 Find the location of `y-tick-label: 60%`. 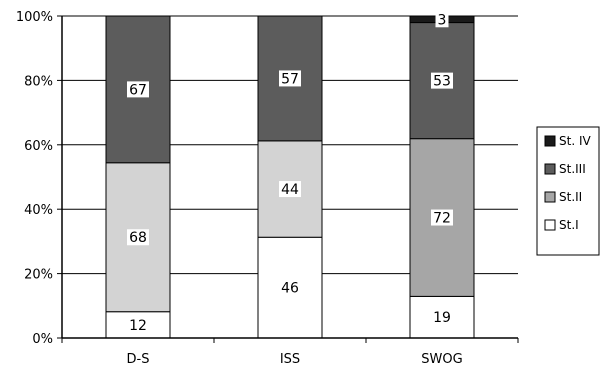

y-tick-label: 60% is located at coordinates (38, 146).